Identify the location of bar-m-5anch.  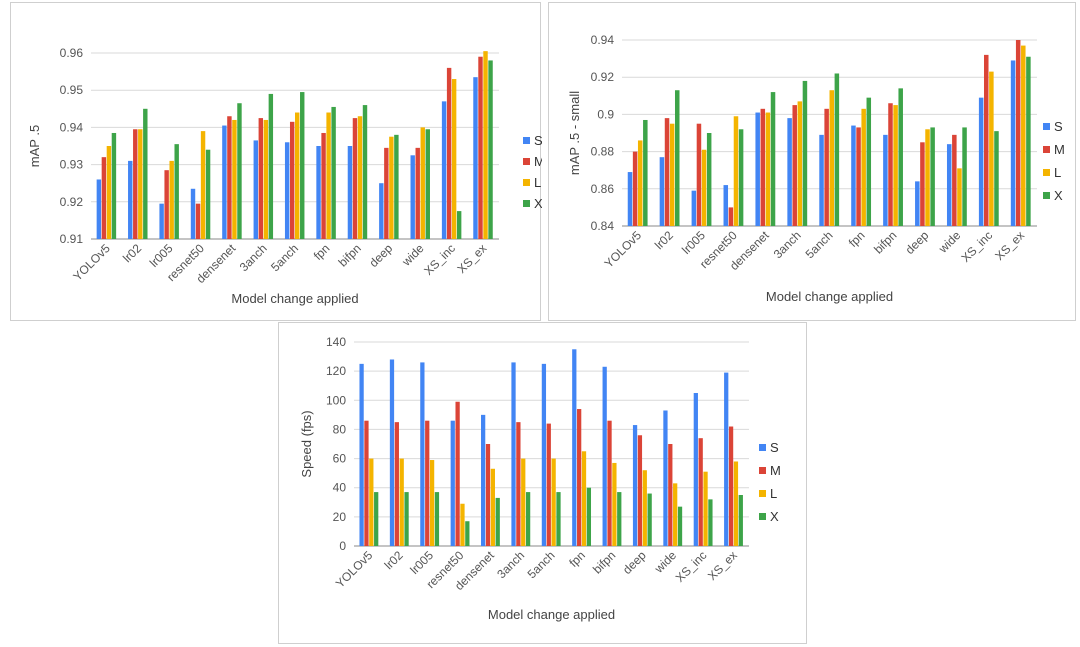
(826, 167).